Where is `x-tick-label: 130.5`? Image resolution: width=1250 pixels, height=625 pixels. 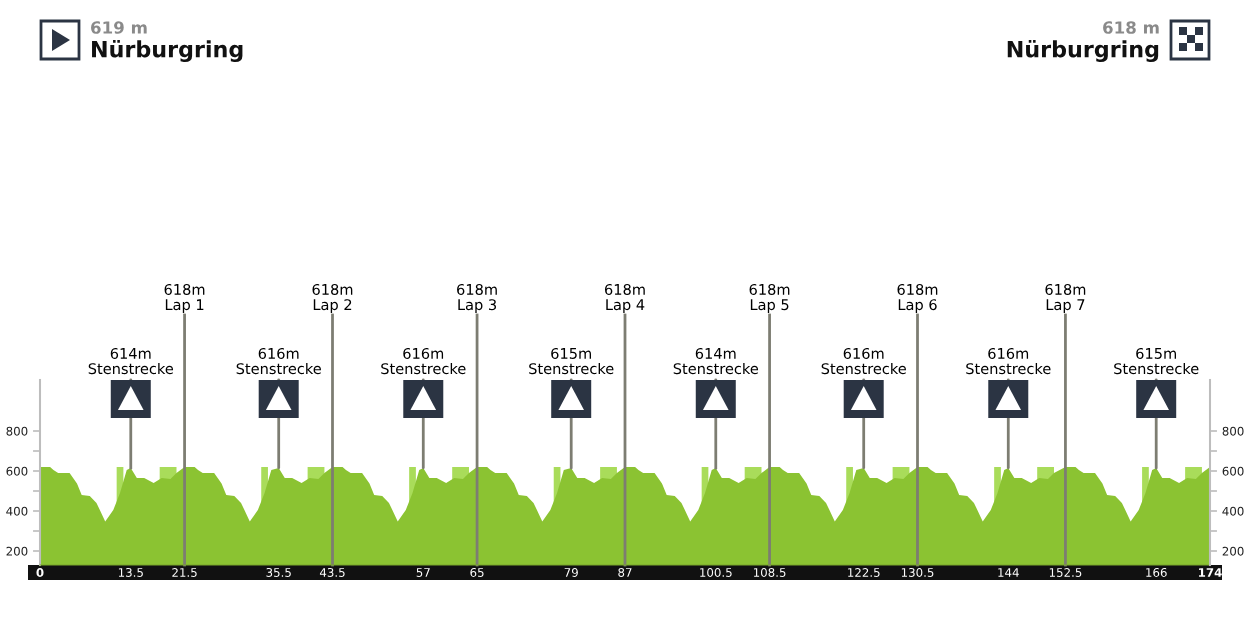
x-tick-label: 130.5 is located at coordinates (917, 572).